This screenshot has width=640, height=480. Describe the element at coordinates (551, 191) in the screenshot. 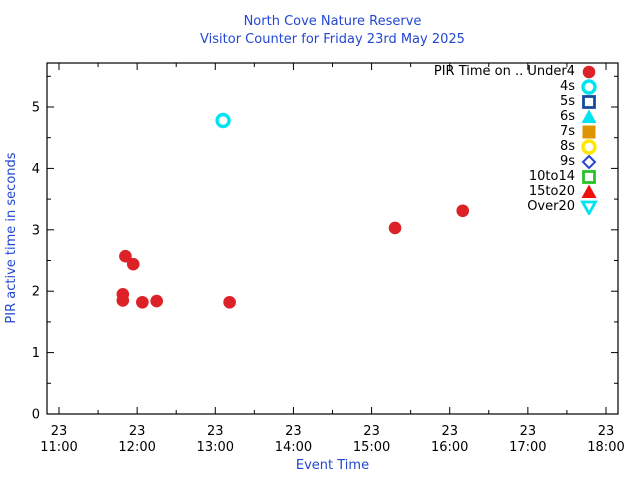

I see `legend-item-label: 15to20` at that location.